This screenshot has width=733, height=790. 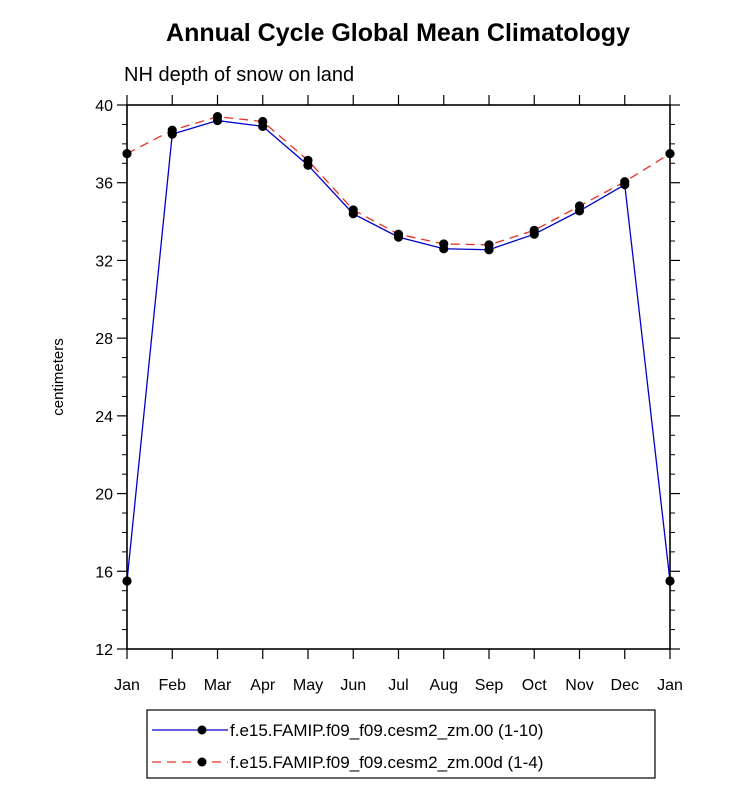 I want to click on x-tick-label: May, so click(x=308, y=685).